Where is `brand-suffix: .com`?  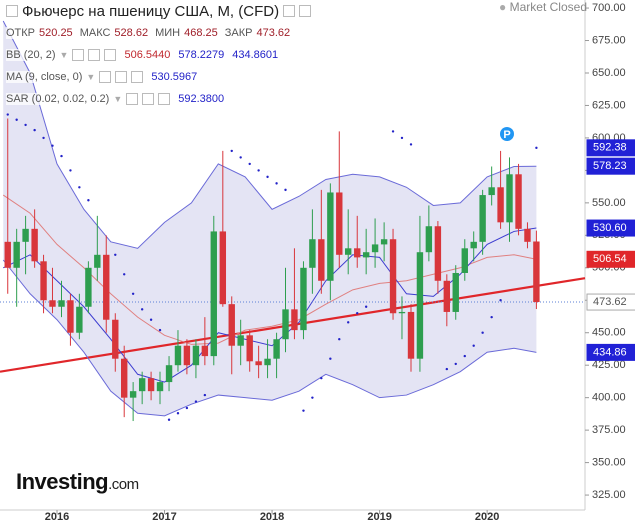
brand-suffix: .com is located at coordinates (123, 484).